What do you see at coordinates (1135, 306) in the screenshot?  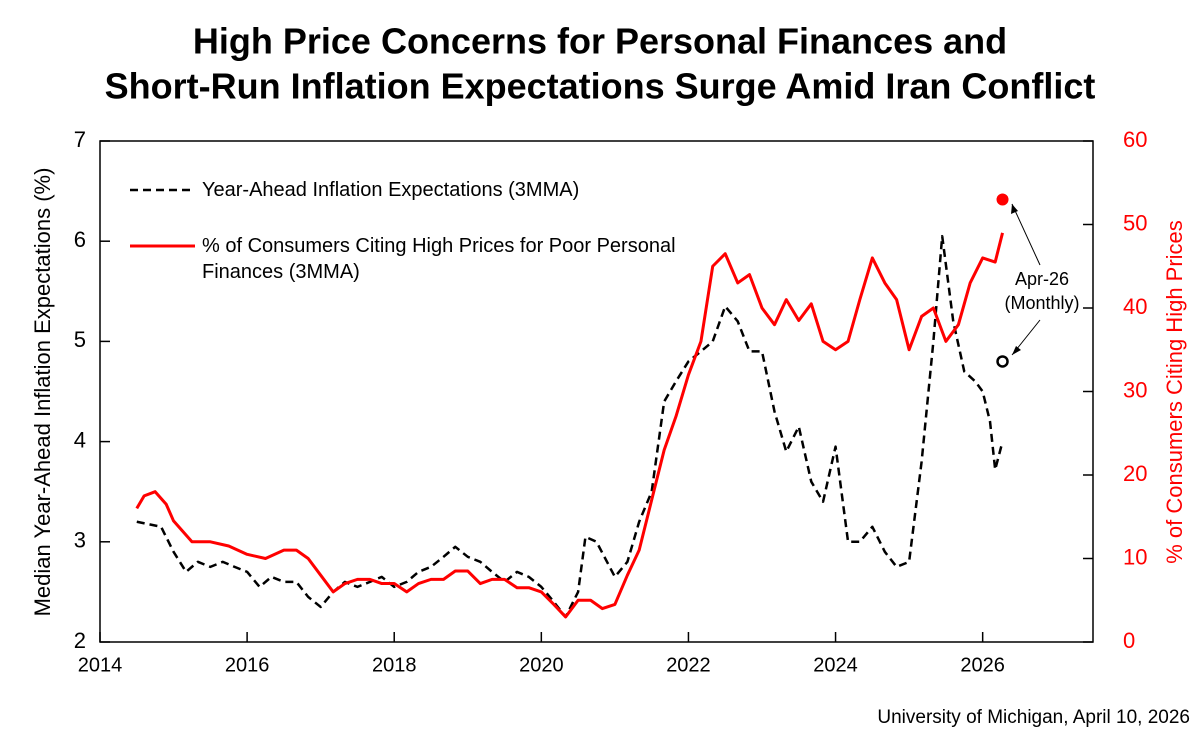 I see `y2-tick-label: 40` at bounding box center [1135, 306].